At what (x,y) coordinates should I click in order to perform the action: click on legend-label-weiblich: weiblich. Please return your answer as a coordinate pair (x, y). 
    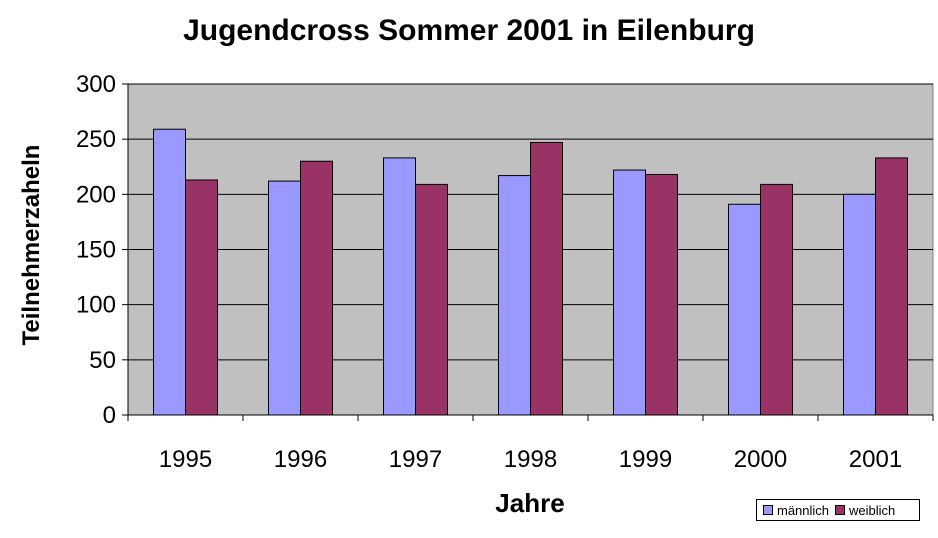
    Looking at the image, I should click on (872, 510).